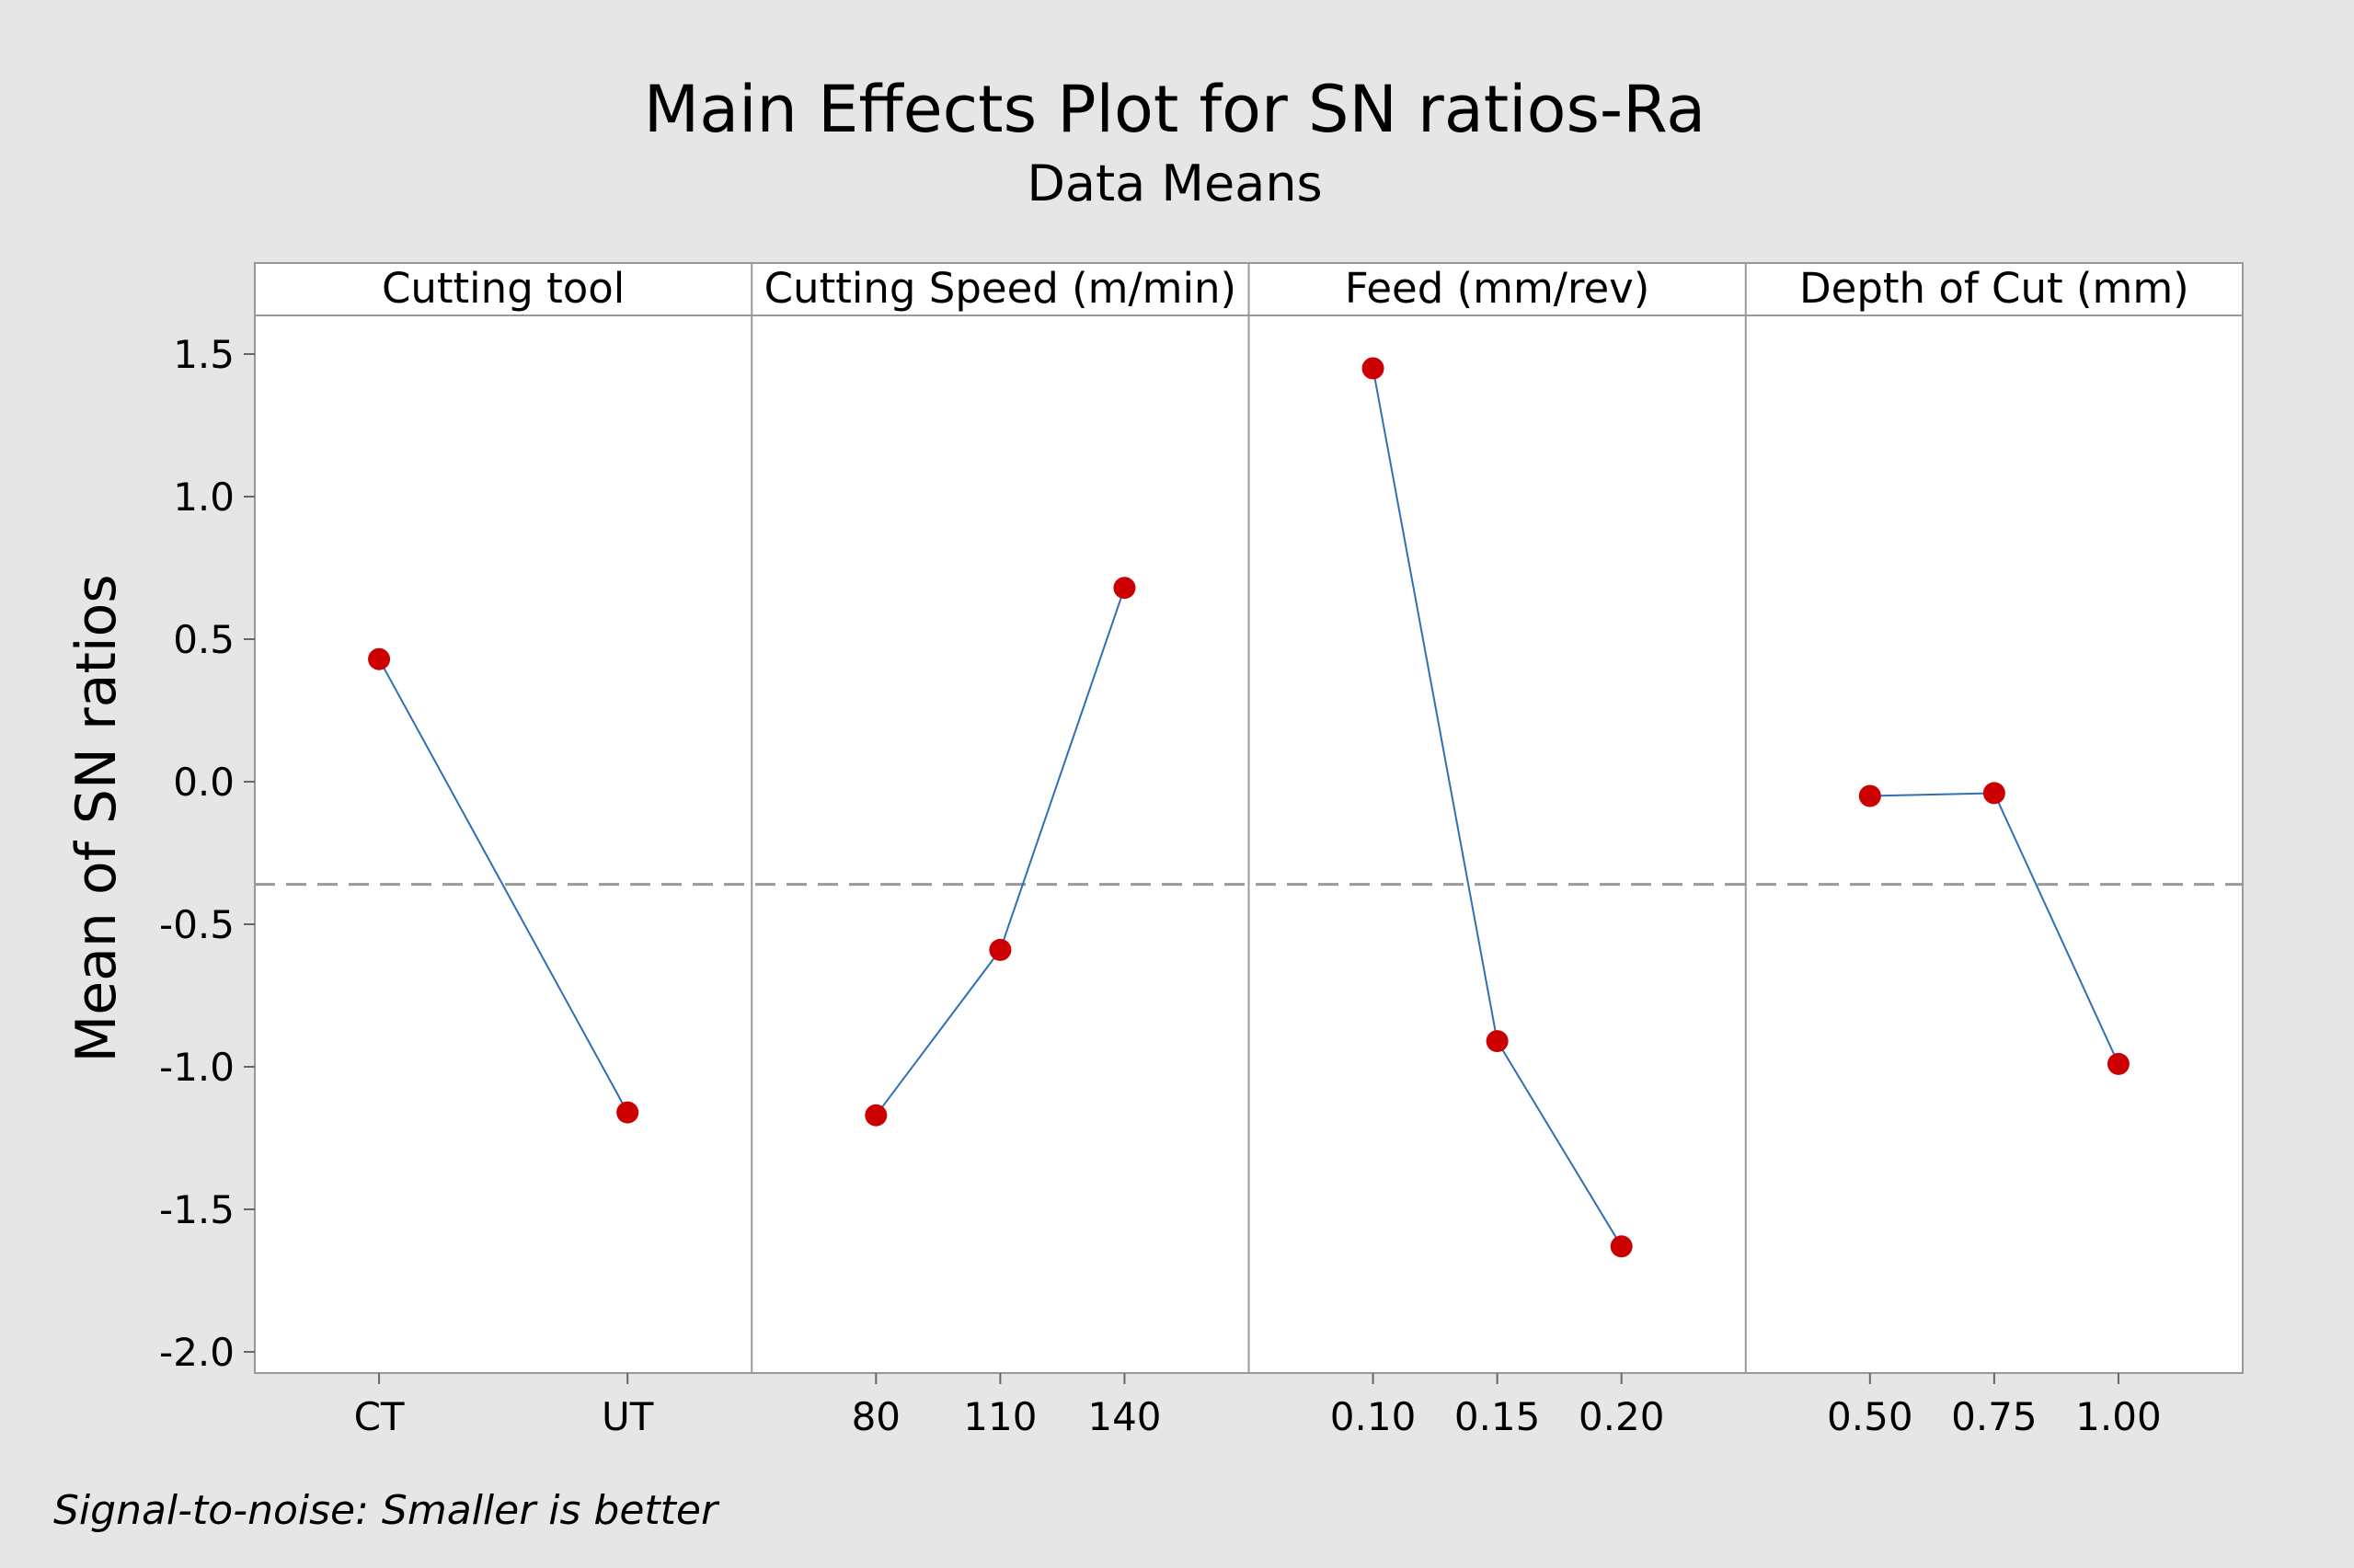  Describe the element at coordinates (197, 1209) in the screenshot. I see `y-tick-label: -1.5` at that location.